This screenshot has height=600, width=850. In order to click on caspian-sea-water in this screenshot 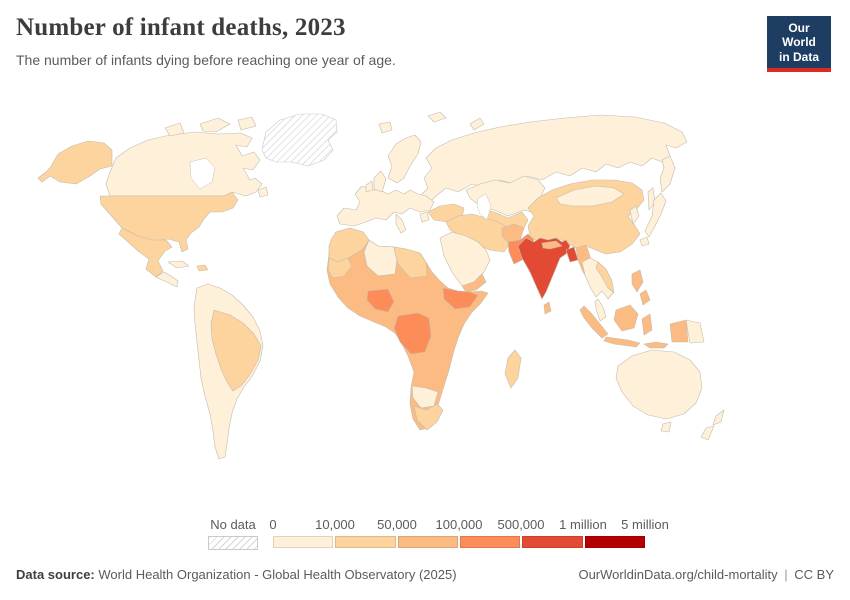, I will do `click(484, 207)`.